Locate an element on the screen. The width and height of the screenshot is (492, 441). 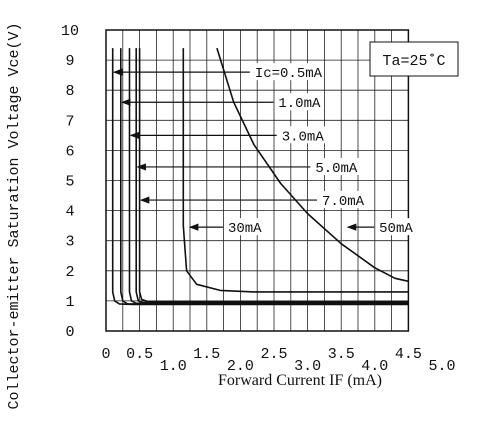
y-tick-label: 8 is located at coordinates (69, 91).